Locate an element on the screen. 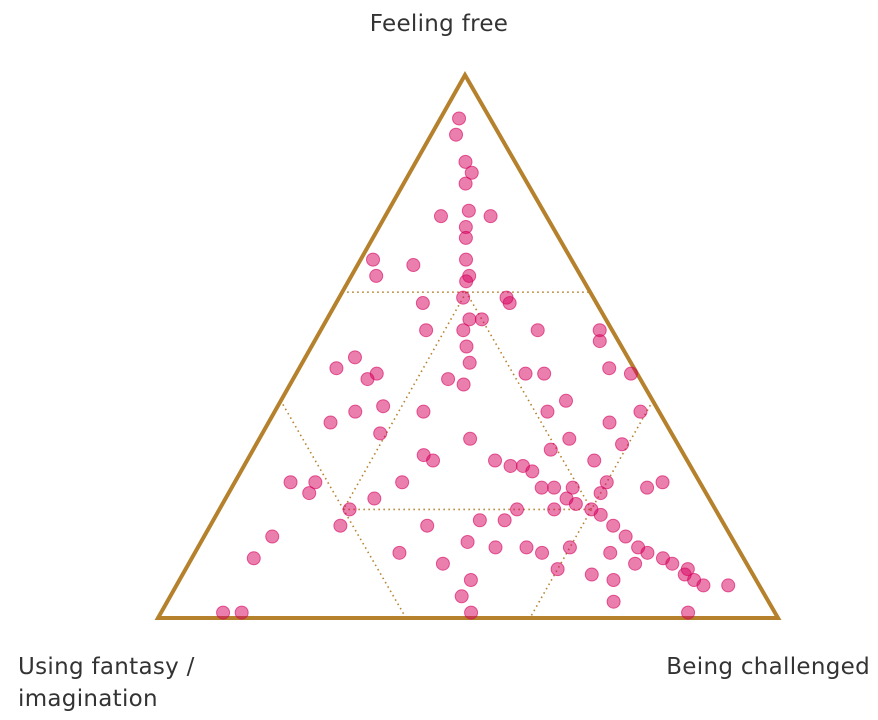  left-axis-label: Using fantasy / imagination is located at coordinates (106, 683).